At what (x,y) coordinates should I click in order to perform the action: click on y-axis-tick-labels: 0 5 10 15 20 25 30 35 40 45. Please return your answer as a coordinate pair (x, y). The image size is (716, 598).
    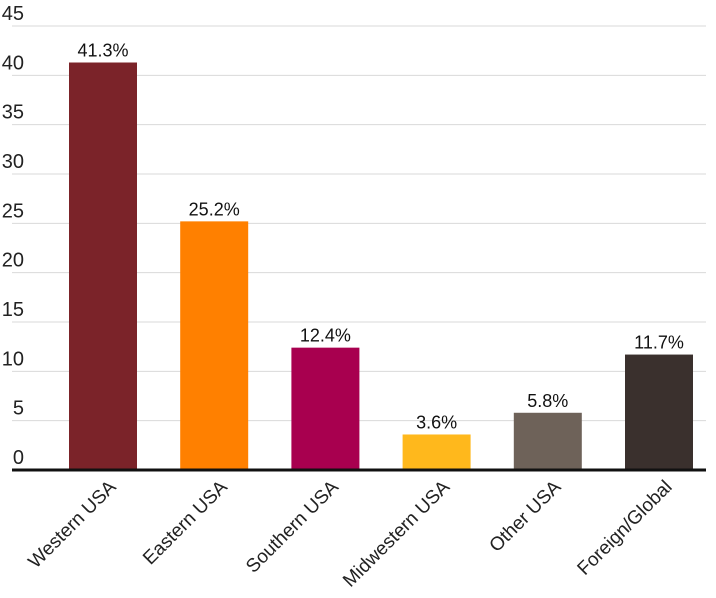
    Looking at the image, I should click on (13, 236).